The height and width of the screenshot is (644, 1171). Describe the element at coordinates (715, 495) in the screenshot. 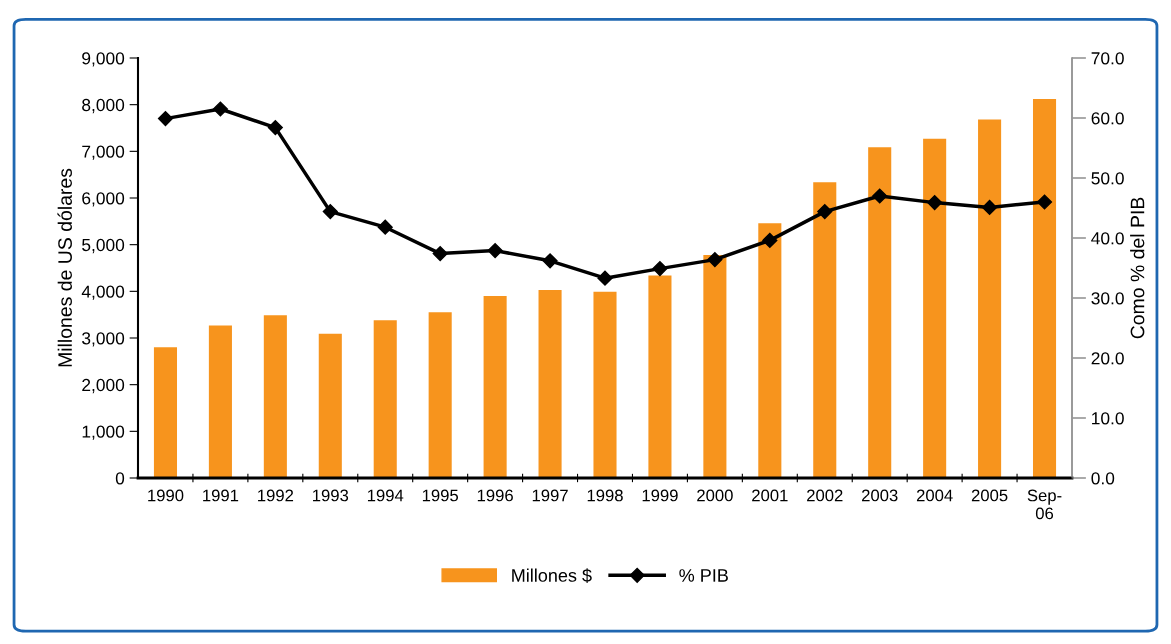

I see `x-tick-label: 2000` at that location.